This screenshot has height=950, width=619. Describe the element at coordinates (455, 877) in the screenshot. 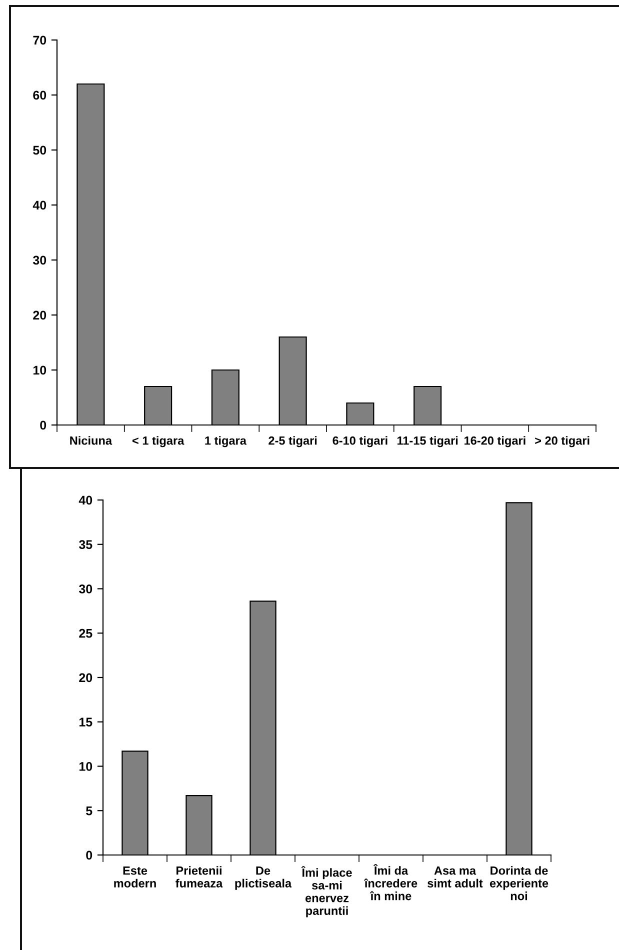

I see `x-tick-label: Asa ma simt adult` at that location.